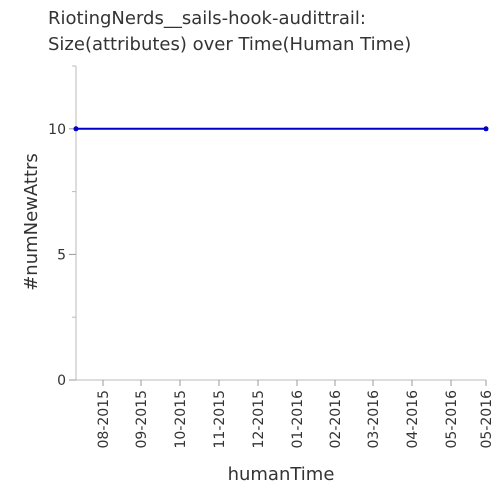 Image resolution: width=500 pixels, height=500 pixels. I want to click on x-tick-label: 03-2016, so click(374, 419).